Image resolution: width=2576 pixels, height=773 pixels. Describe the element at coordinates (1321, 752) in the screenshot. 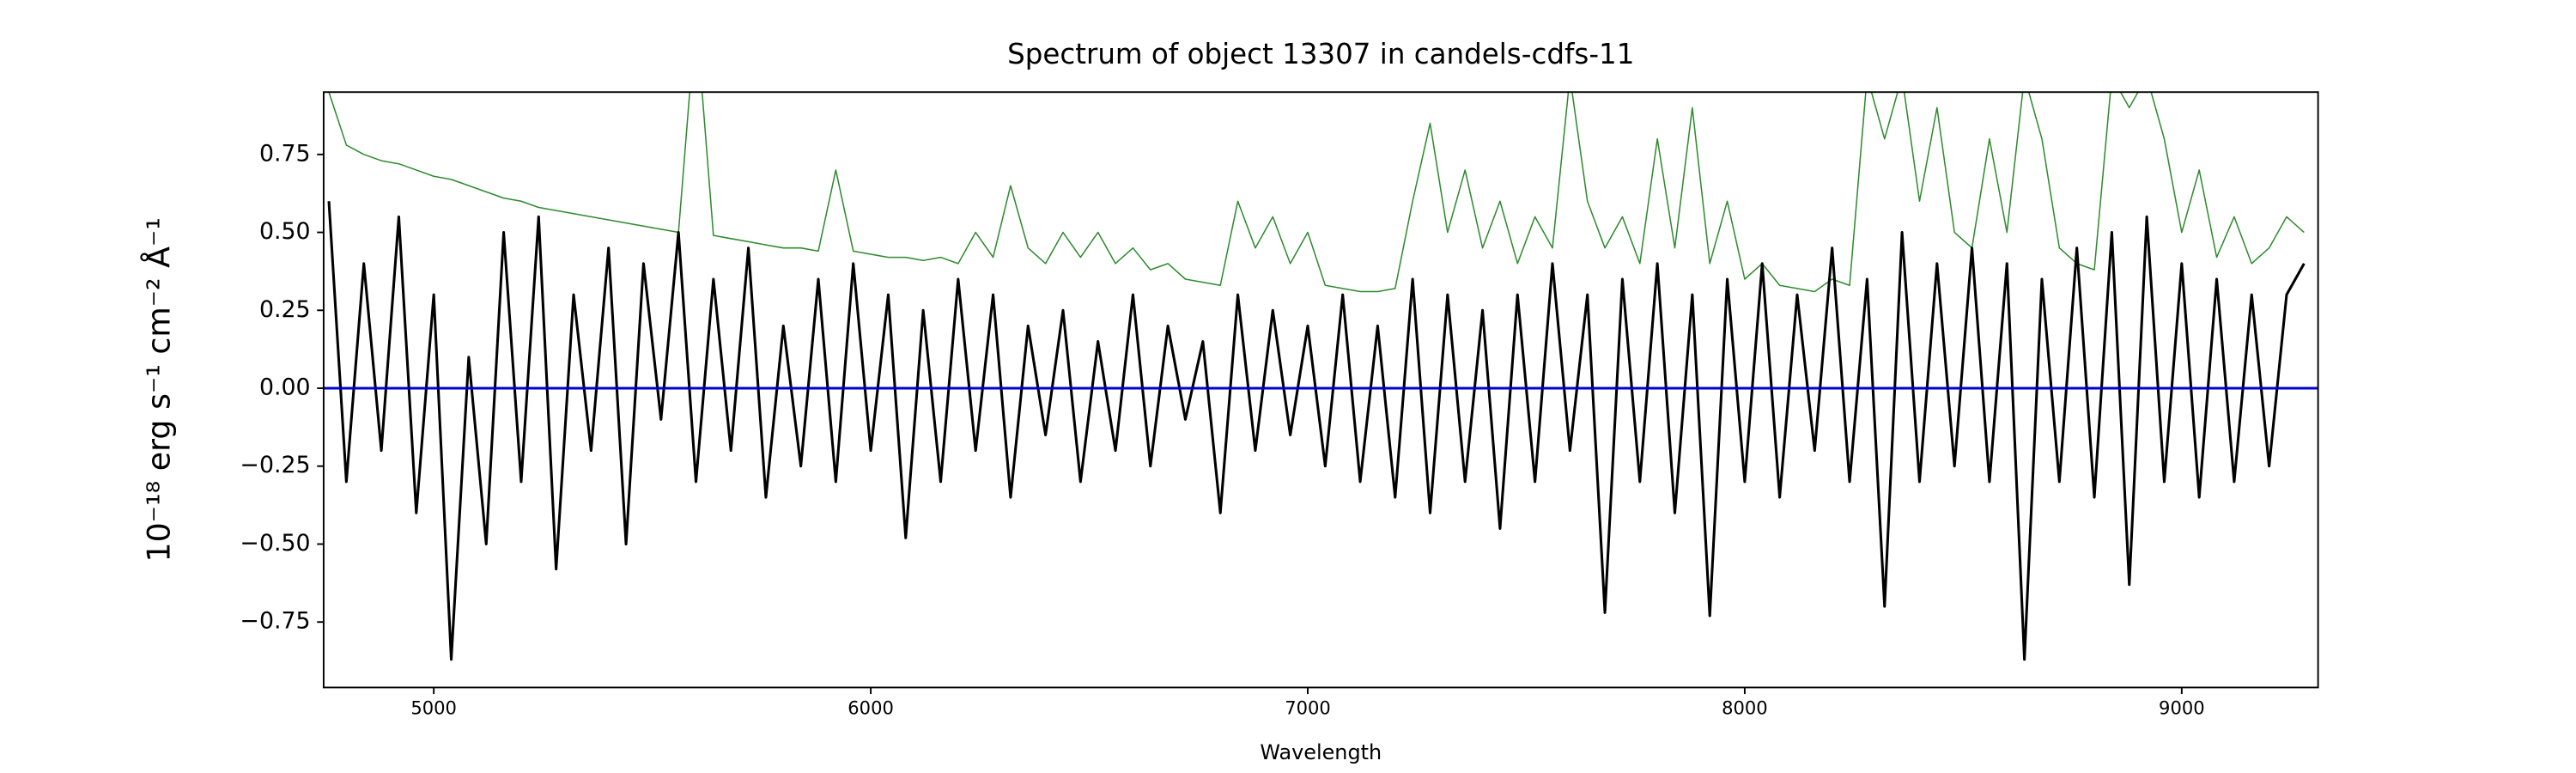

I see `x-axis-label: Wavelength` at that location.